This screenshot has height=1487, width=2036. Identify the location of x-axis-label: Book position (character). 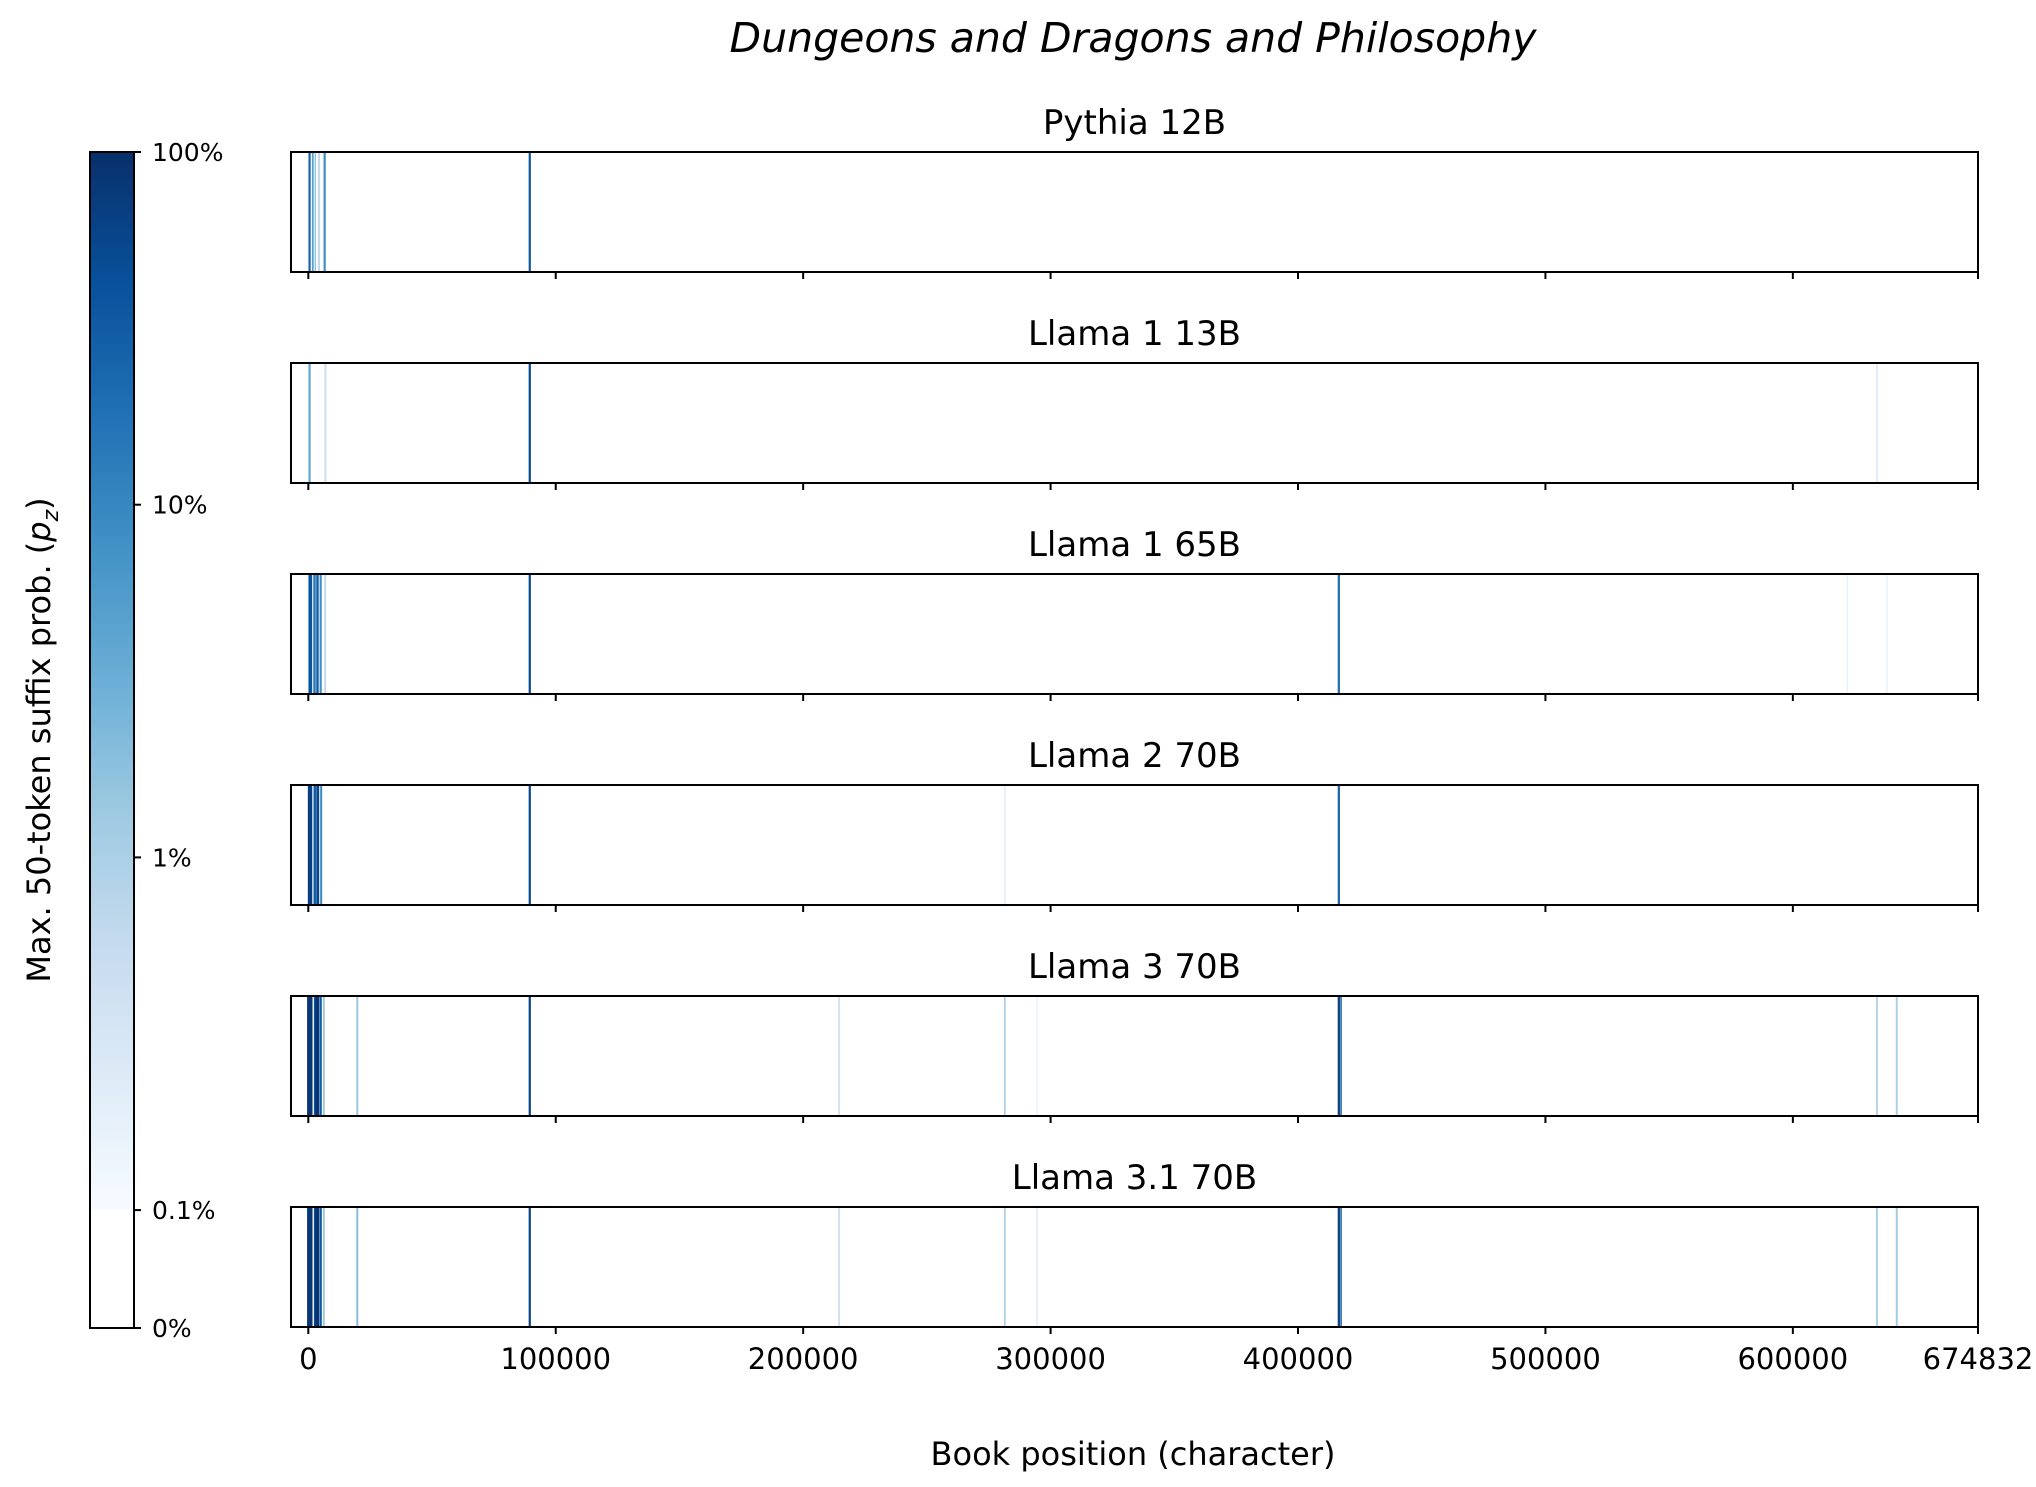
(1133, 1454).